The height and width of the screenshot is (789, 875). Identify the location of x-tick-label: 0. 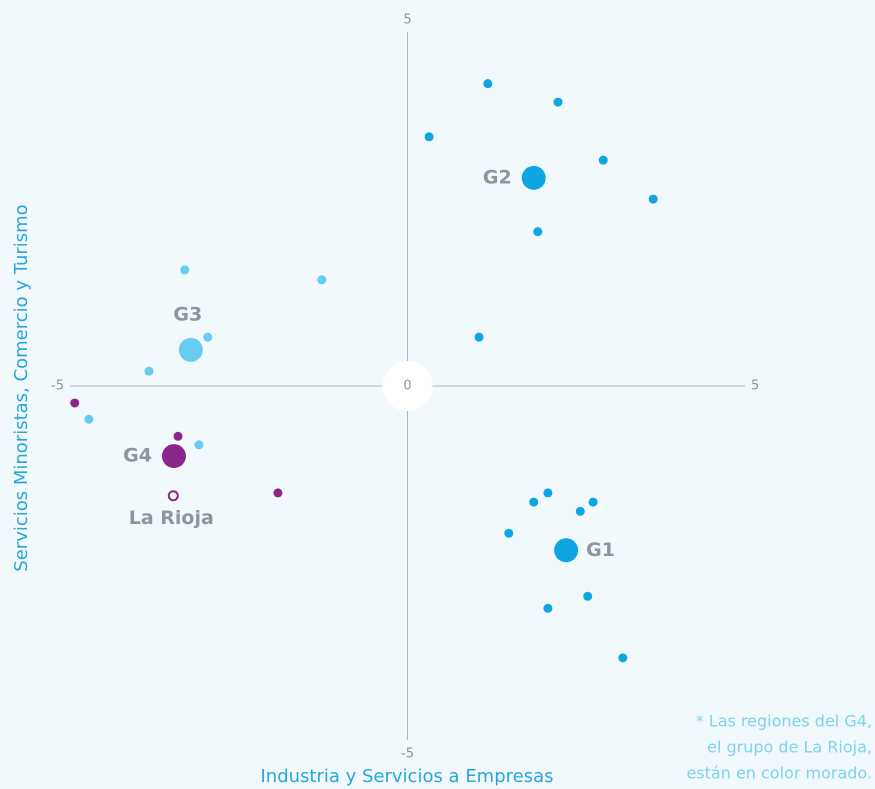
(407, 386).